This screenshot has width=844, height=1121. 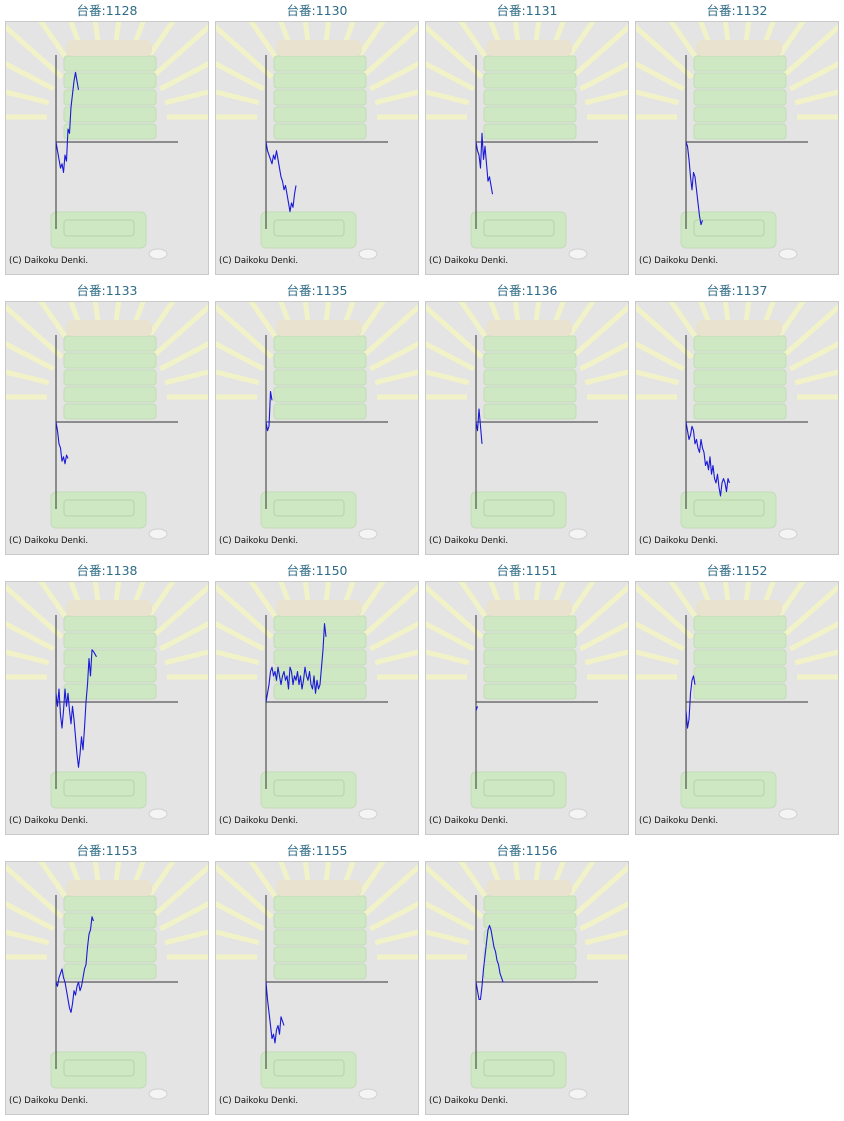 I want to click on machine-chart-card: 台番:1152 (C) Daikoku Denki., so click(x=737, y=700).